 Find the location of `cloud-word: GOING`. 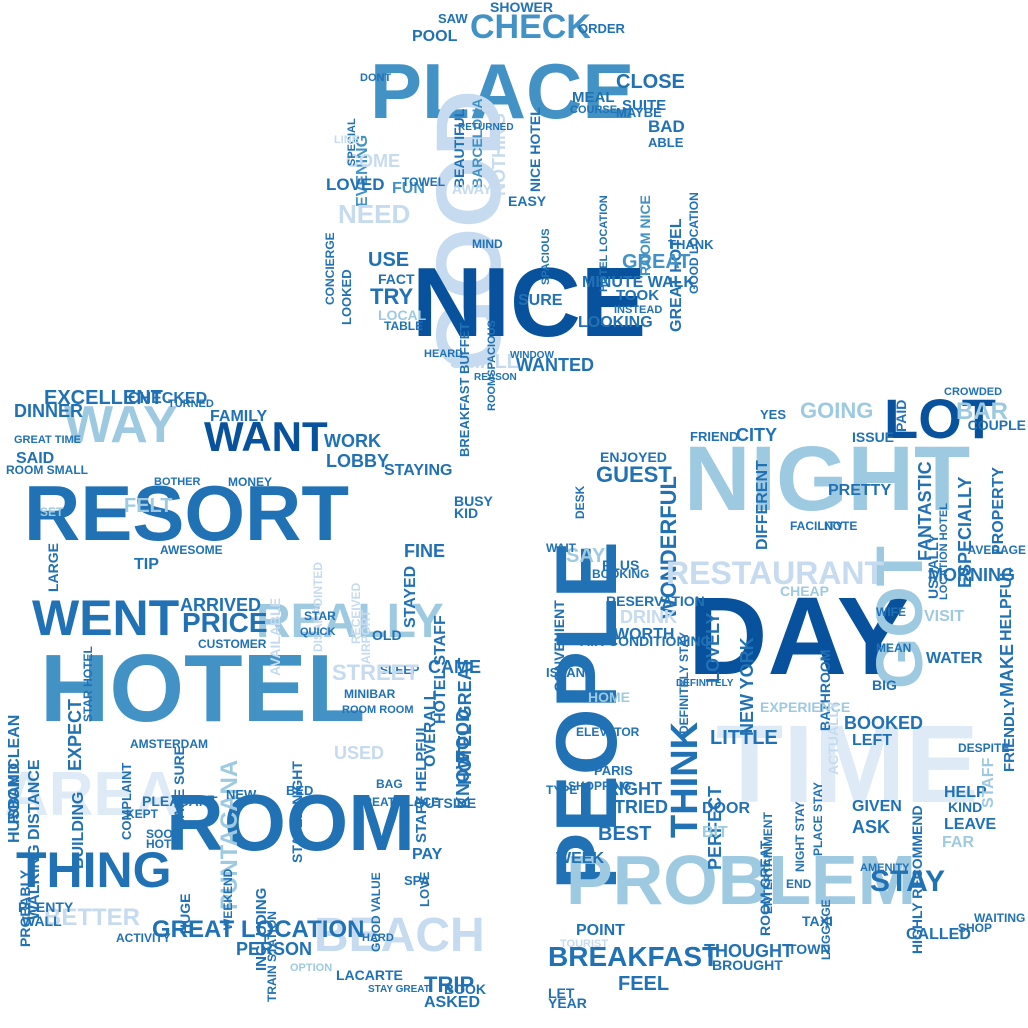

cloud-word: GOING is located at coordinates (837, 410).